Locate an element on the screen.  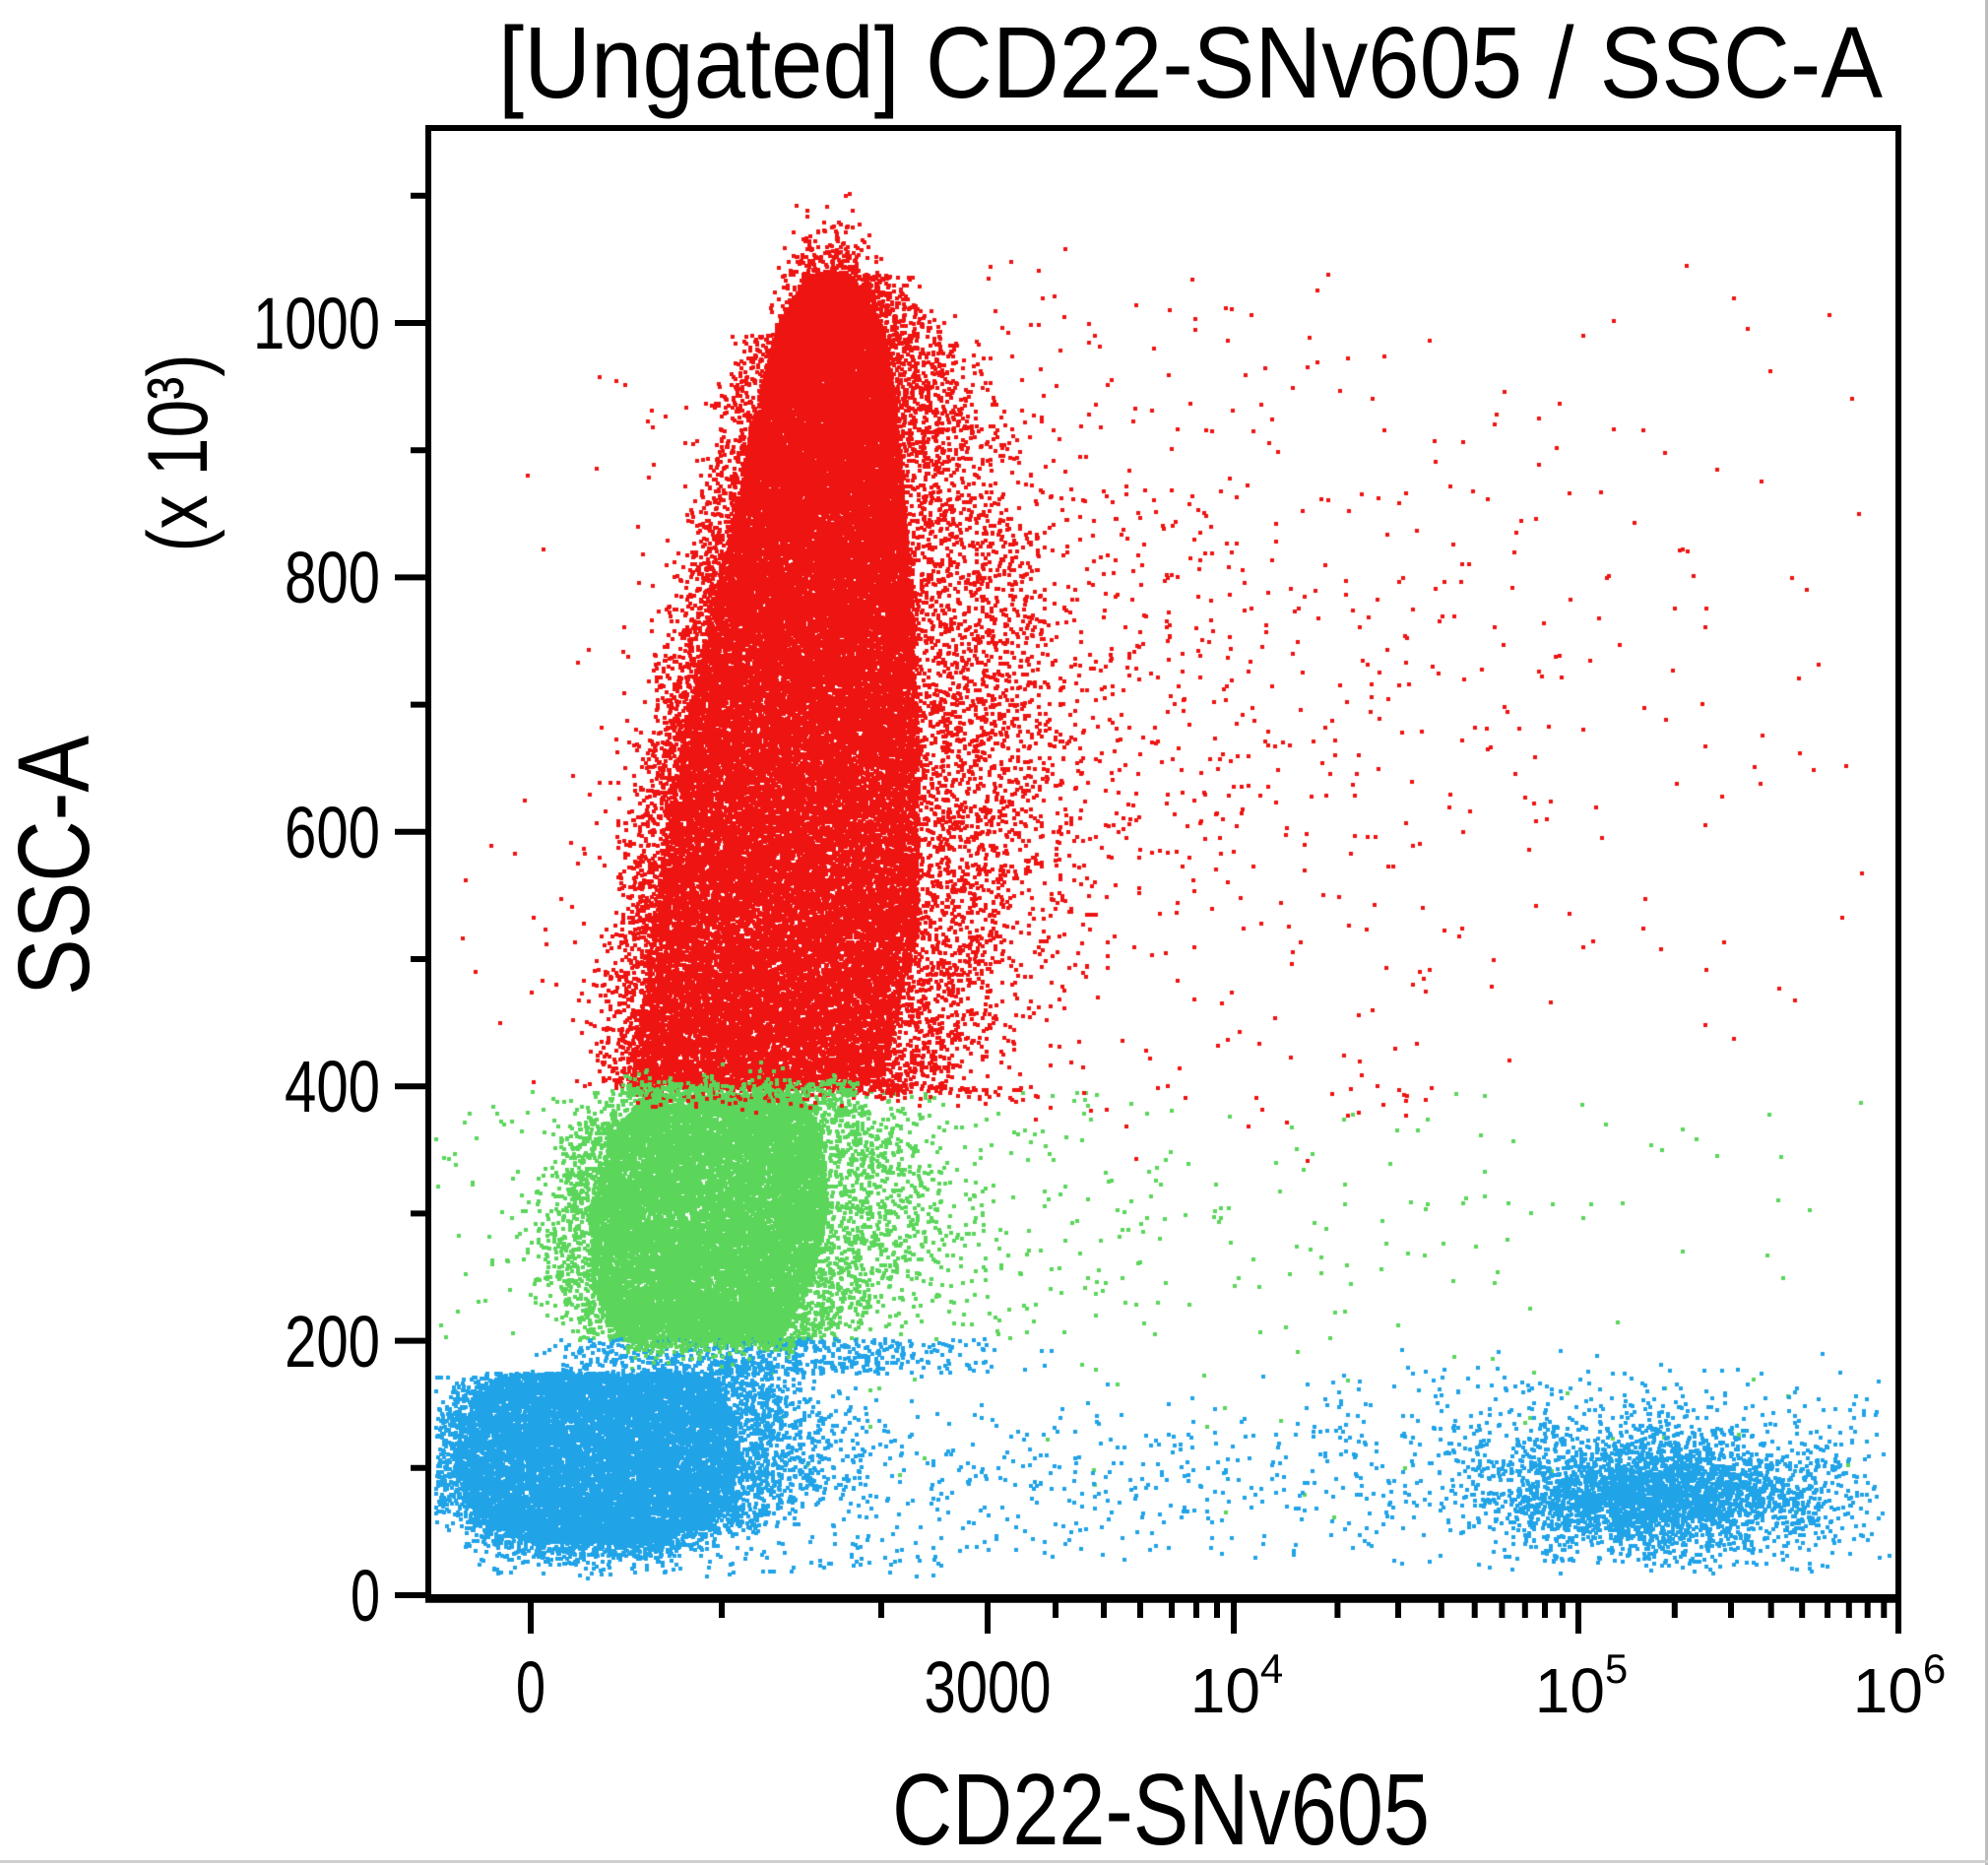
svg-text: SSC-A is located at coordinates (55, 866).